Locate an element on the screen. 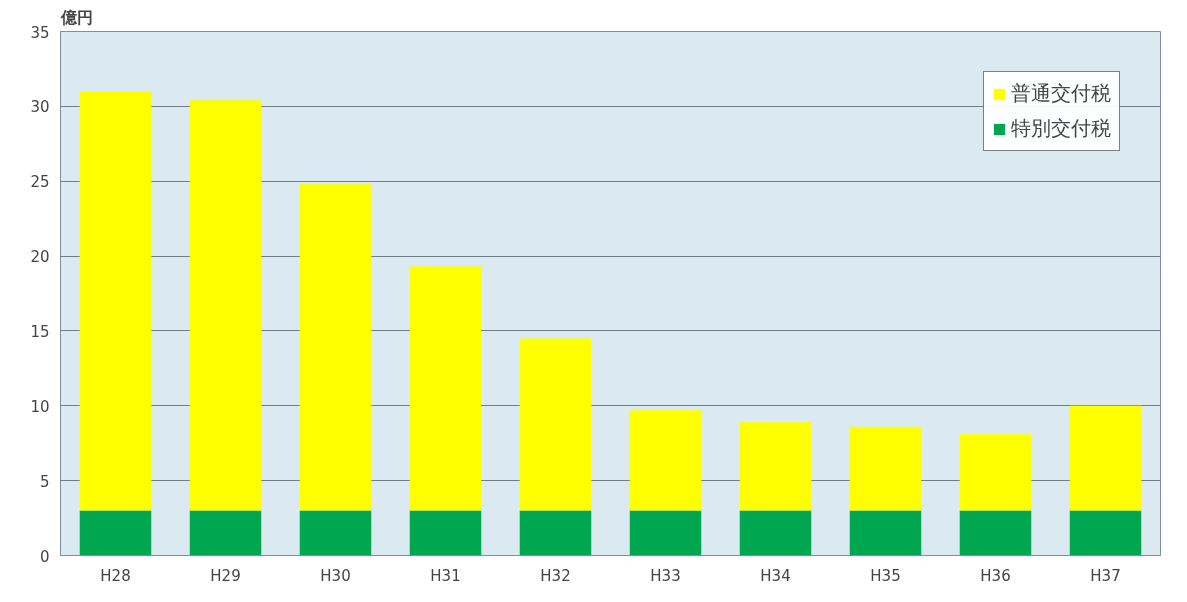  x-tick-label: H36 is located at coordinates (995, 575).